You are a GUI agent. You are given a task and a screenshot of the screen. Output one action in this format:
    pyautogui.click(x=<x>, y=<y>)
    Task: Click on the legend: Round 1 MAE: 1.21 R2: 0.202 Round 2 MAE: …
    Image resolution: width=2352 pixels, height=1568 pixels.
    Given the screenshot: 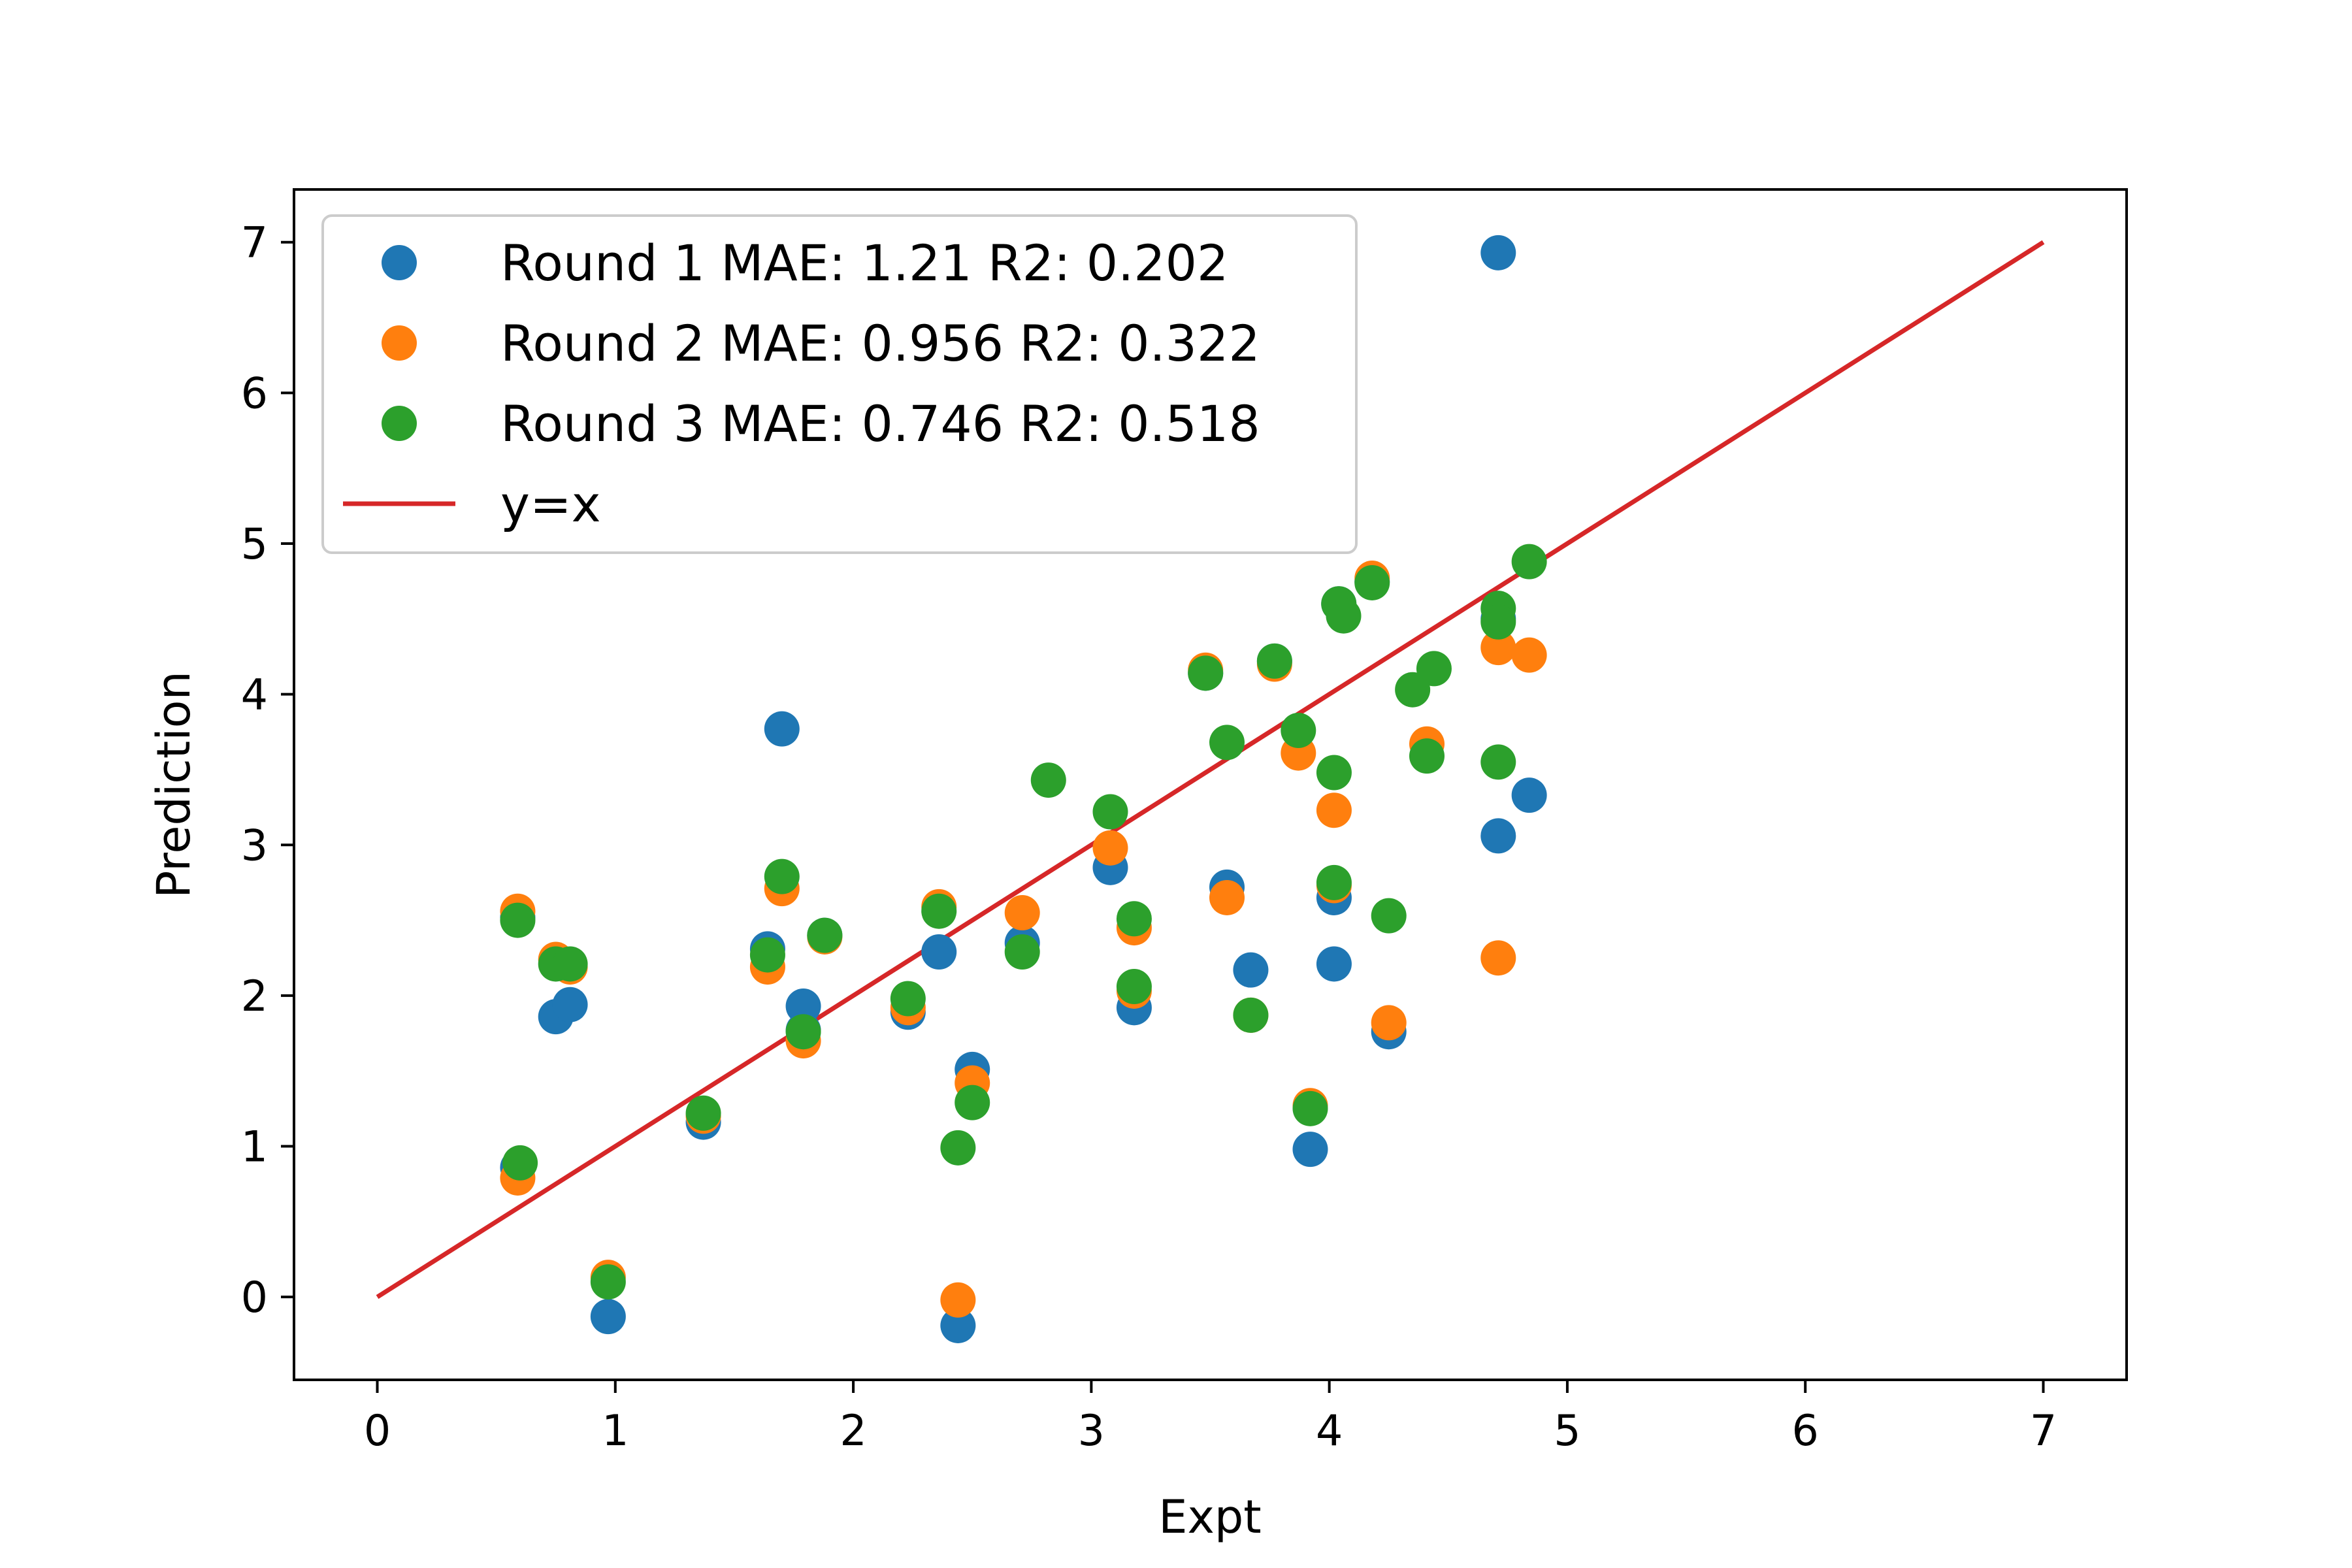 What is the action you would take?
    pyautogui.click(x=839, y=384)
    